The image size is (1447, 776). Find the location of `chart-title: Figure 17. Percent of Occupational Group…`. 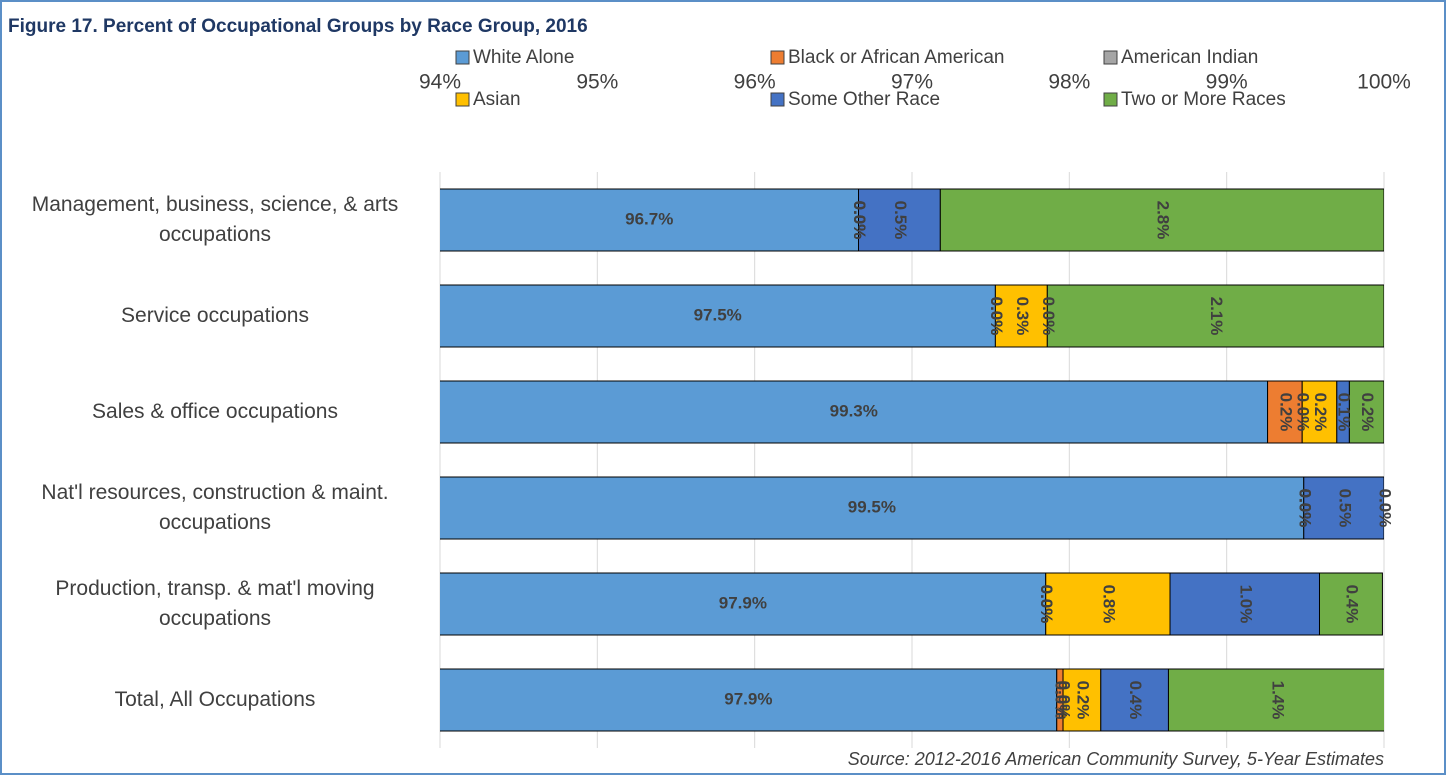

chart-title: Figure 17. Percent of Occupational Group… is located at coordinates (298, 26).